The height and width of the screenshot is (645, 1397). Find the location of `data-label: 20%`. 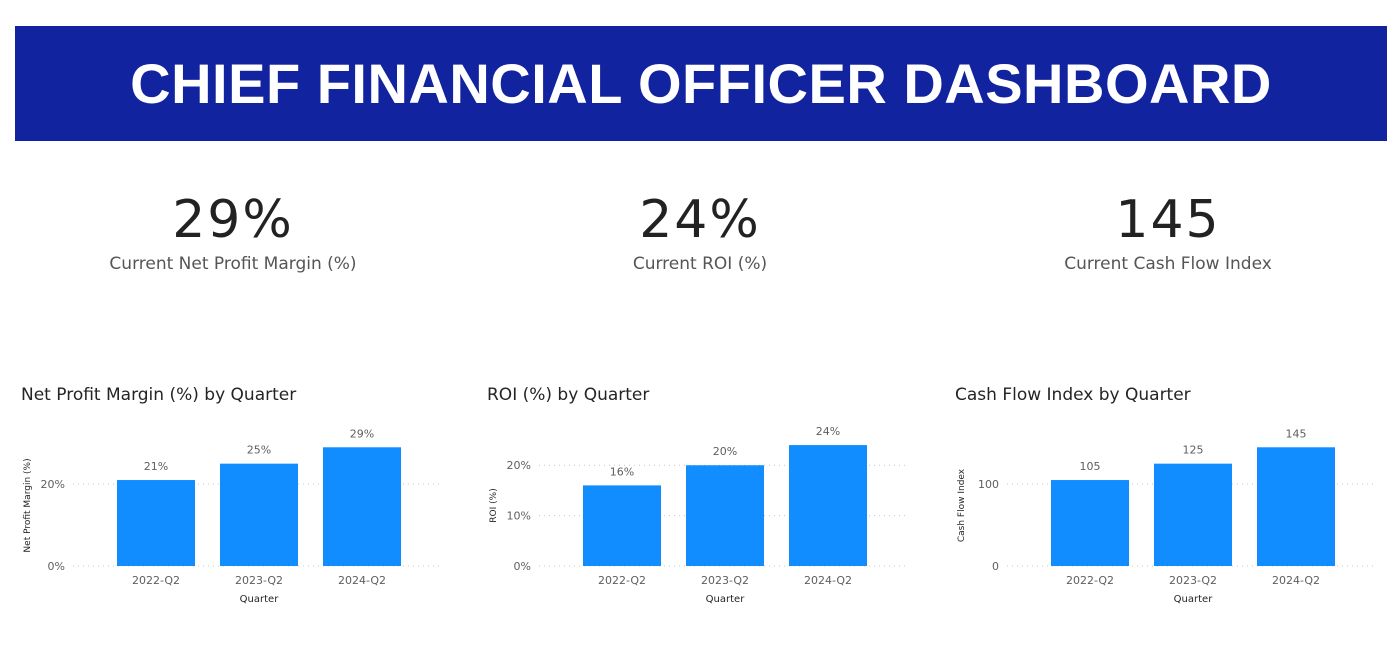

data-label: 20% is located at coordinates (725, 451).